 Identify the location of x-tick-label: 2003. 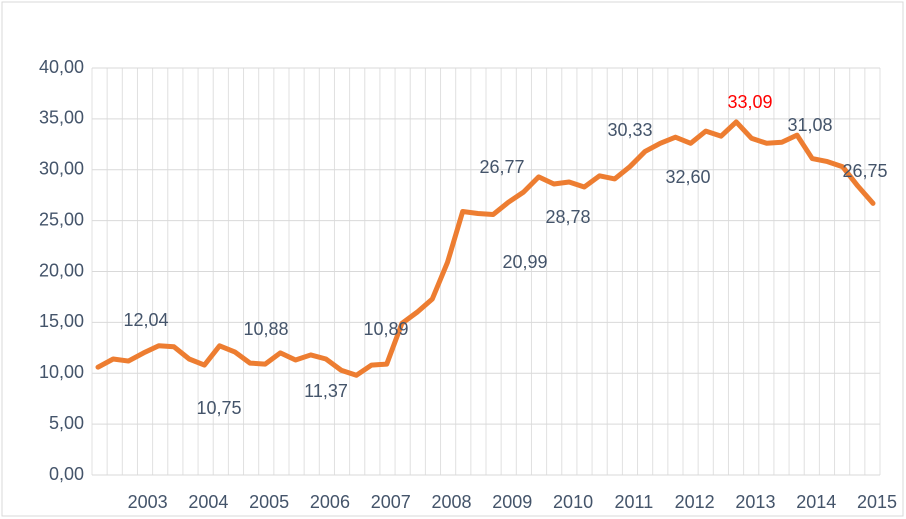
(148, 502).